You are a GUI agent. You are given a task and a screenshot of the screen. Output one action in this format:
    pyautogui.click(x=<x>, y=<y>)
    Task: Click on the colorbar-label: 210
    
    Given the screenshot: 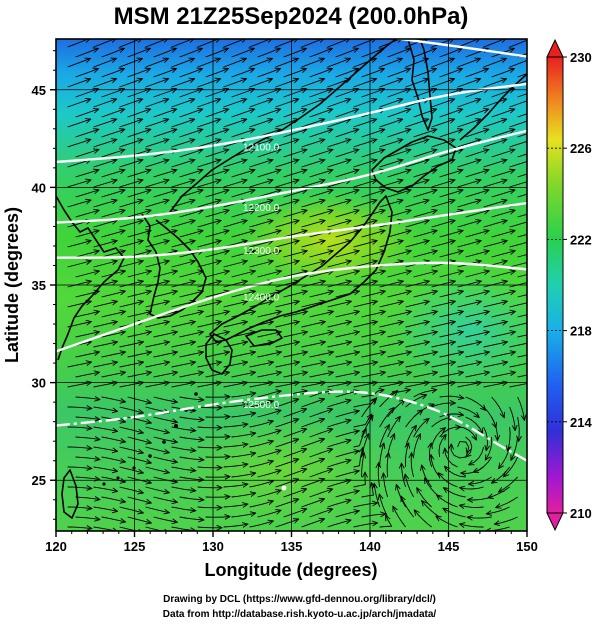 What is the action you would take?
    pyautogui.click(x=581, y=513)
    